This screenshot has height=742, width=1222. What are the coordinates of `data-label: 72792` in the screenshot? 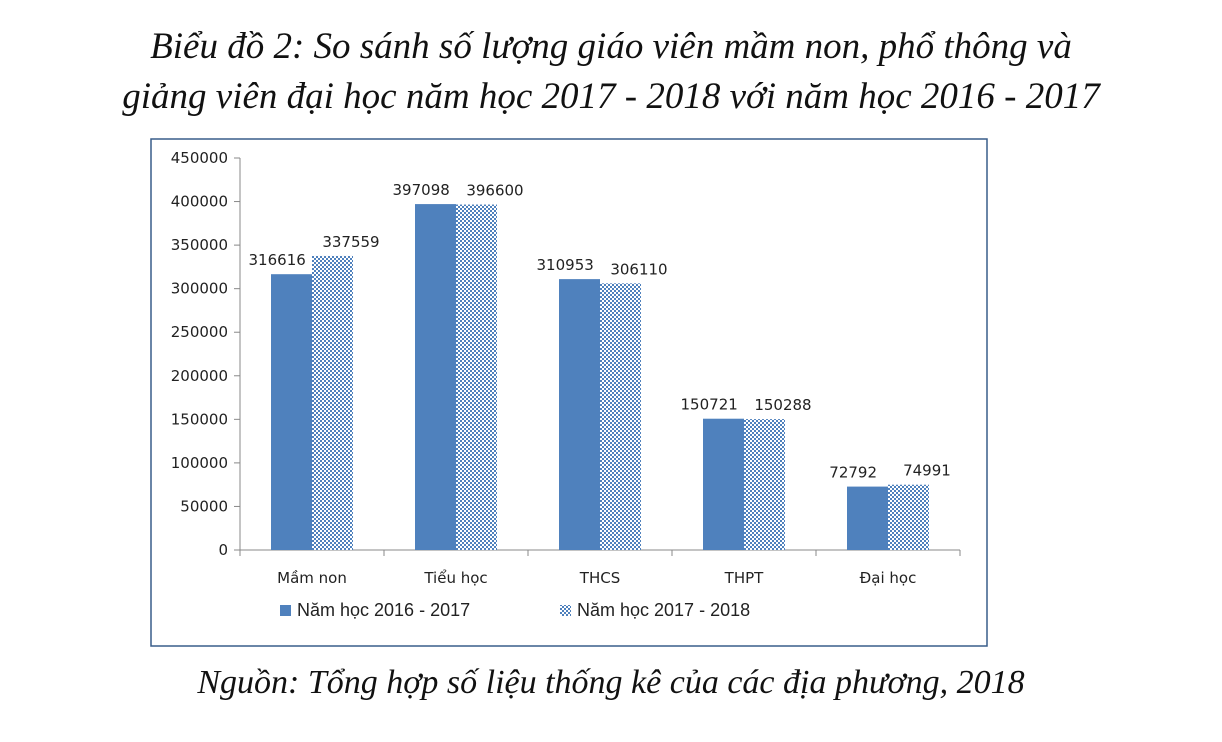 It's located at (853, 473).